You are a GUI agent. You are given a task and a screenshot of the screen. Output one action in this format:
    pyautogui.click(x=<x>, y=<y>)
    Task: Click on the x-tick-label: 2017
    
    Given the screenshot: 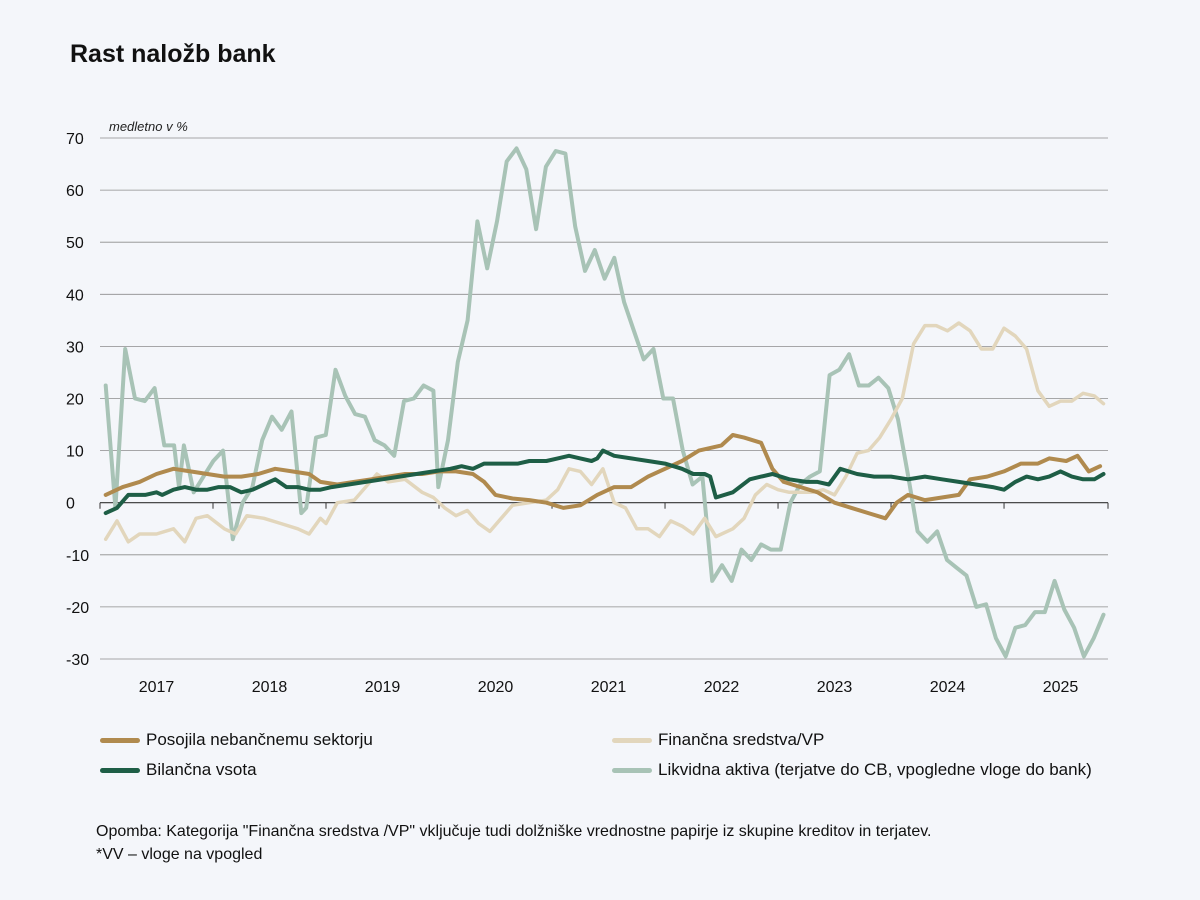 What is the action you would take?
    pyautogui.click(x=157, y=687)
    